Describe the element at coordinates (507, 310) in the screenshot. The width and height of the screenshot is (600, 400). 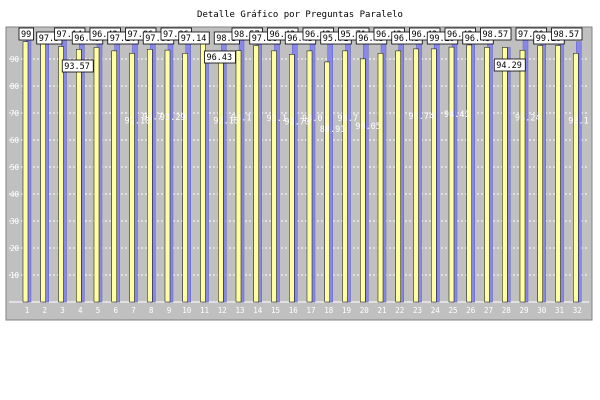
I see `x-tick-label: 28` at that location.